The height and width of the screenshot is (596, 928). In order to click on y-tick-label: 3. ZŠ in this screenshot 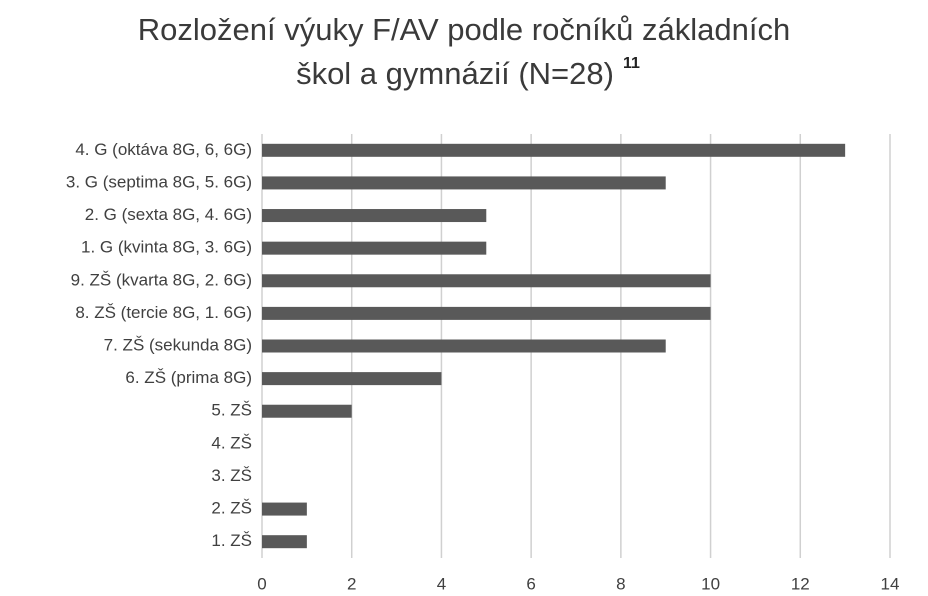, I will do `click(231, 475)`.